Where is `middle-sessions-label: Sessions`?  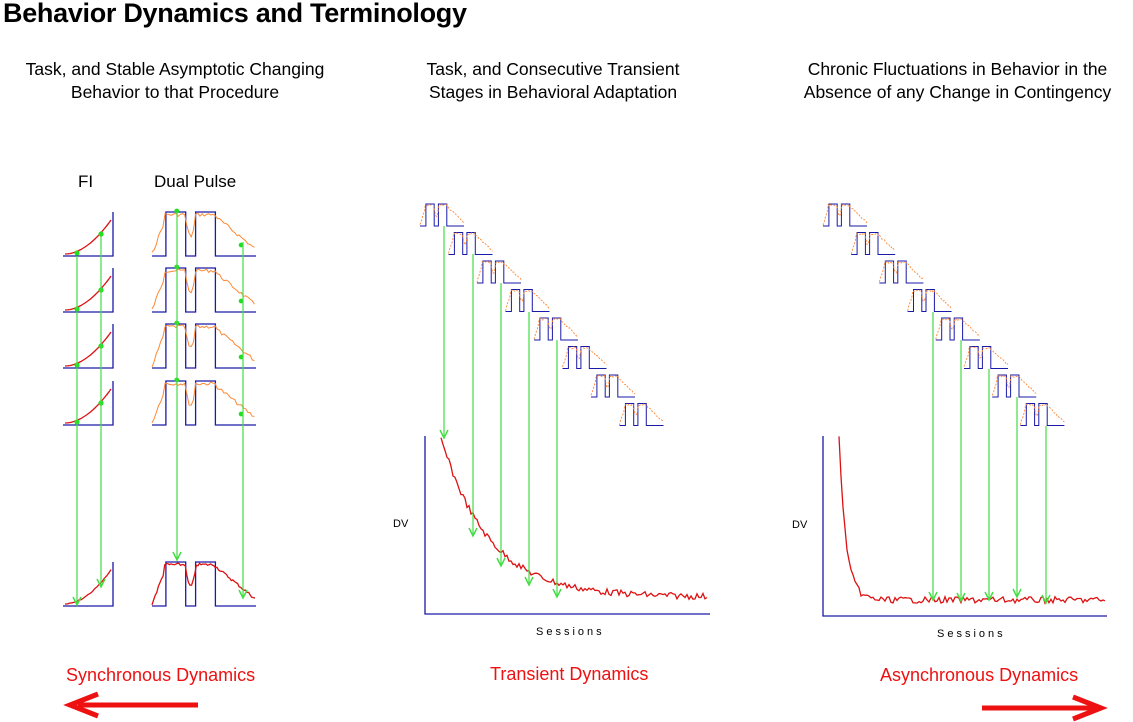
middle-sessions-label: Sessions is located at coordinates (570, 632).